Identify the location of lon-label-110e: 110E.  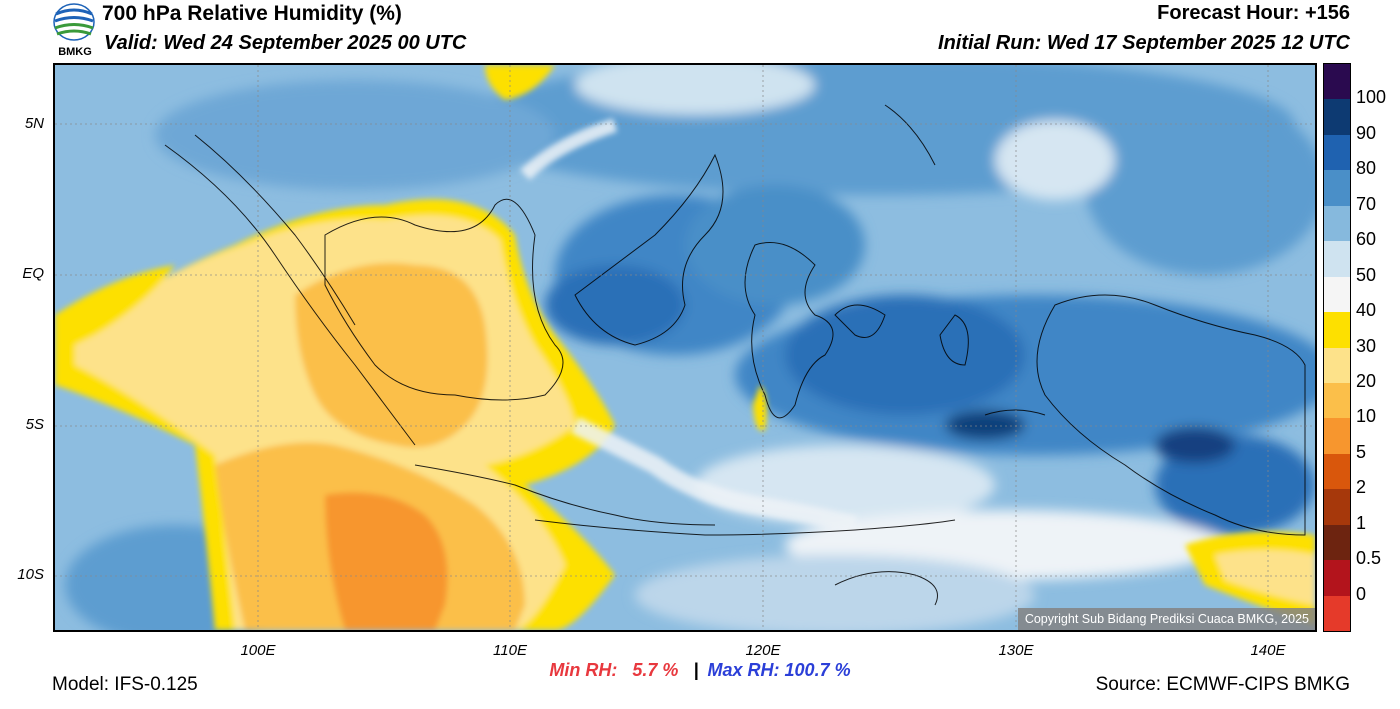
(510, 650).